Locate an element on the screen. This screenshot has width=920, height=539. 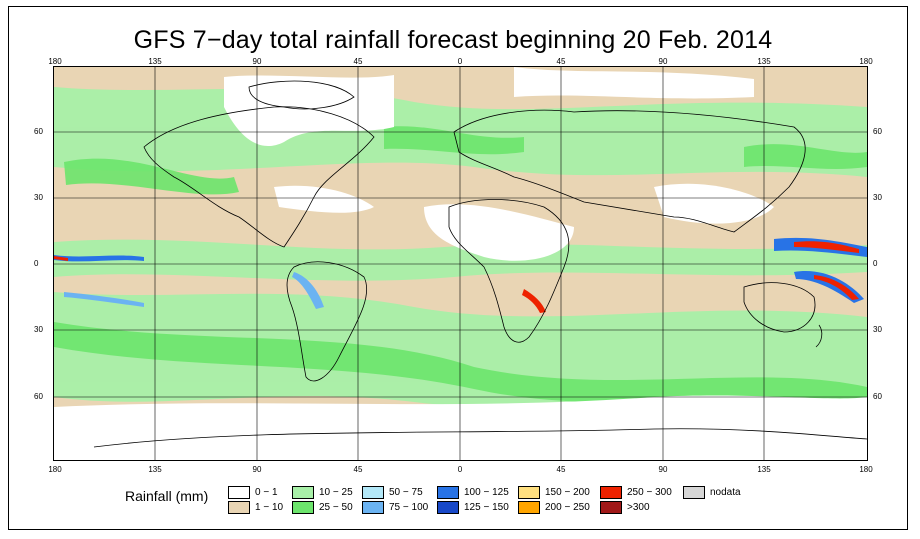
legend-item: 50 − 75 is located at coordinates (392, 492).